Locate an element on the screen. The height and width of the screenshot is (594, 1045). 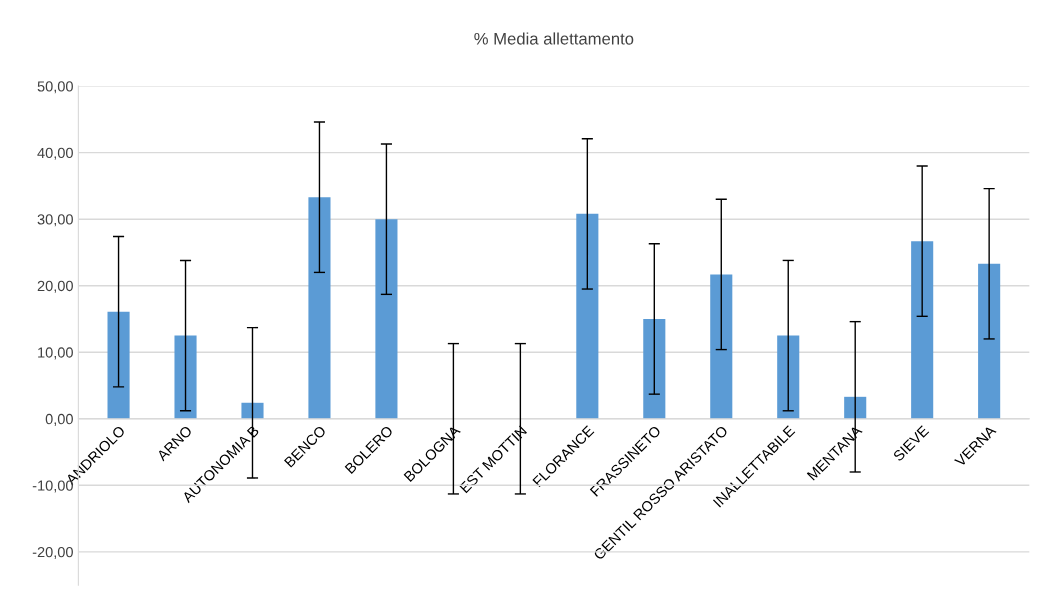
y-tick-label: 10,00 is located at coordinates (55, 353).